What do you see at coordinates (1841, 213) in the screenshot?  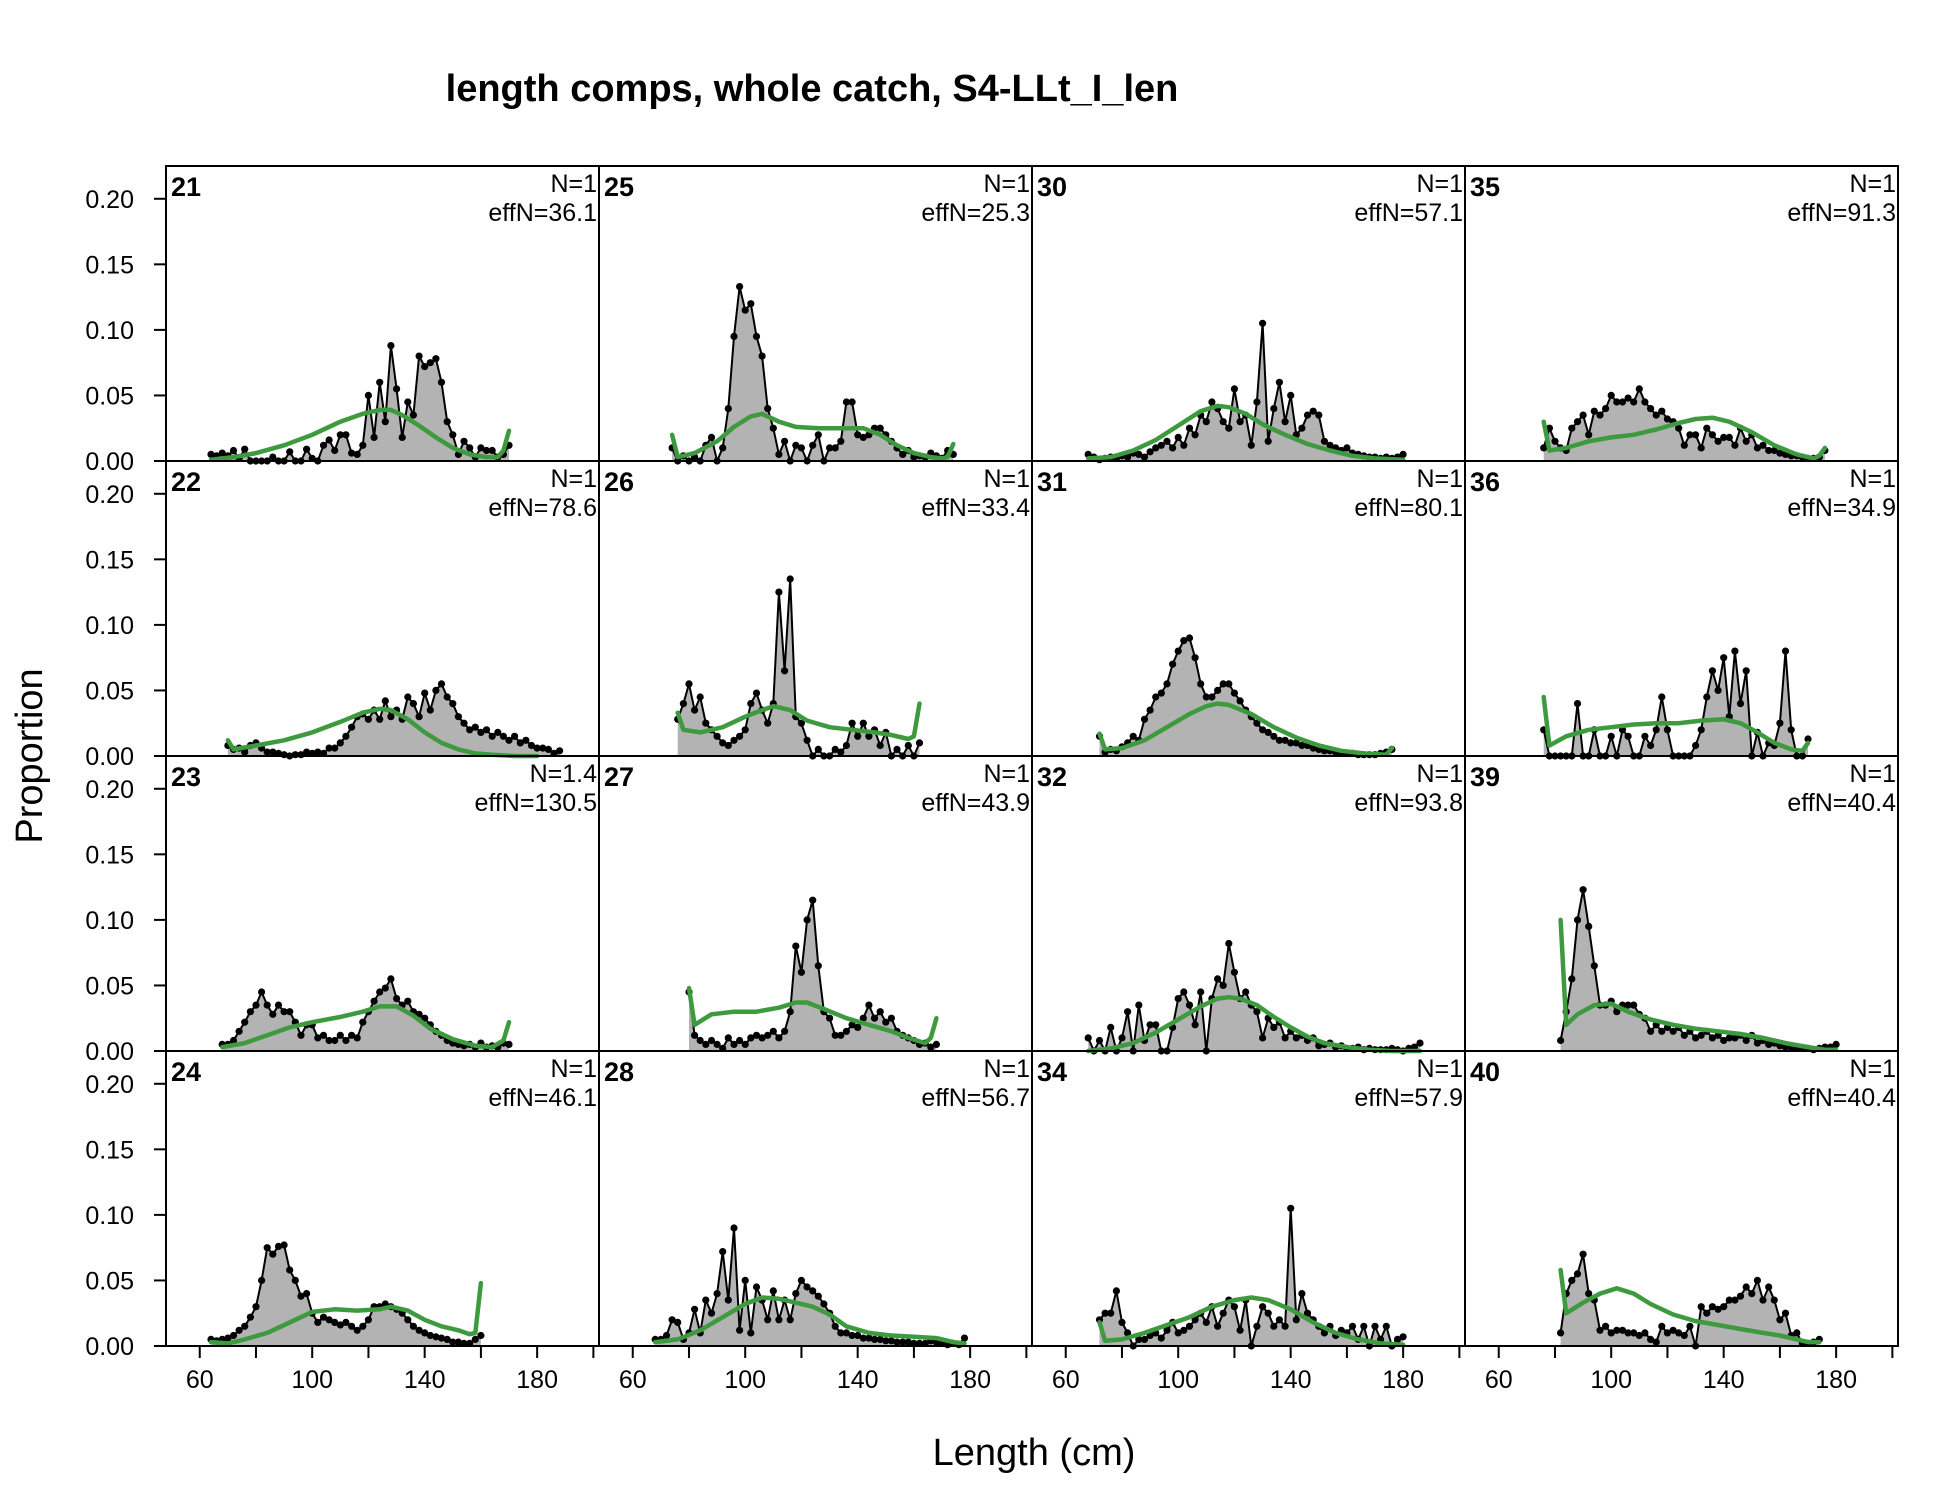 I see `panel-effn-label: effN=91.3` at bounding box center [1841, 213].